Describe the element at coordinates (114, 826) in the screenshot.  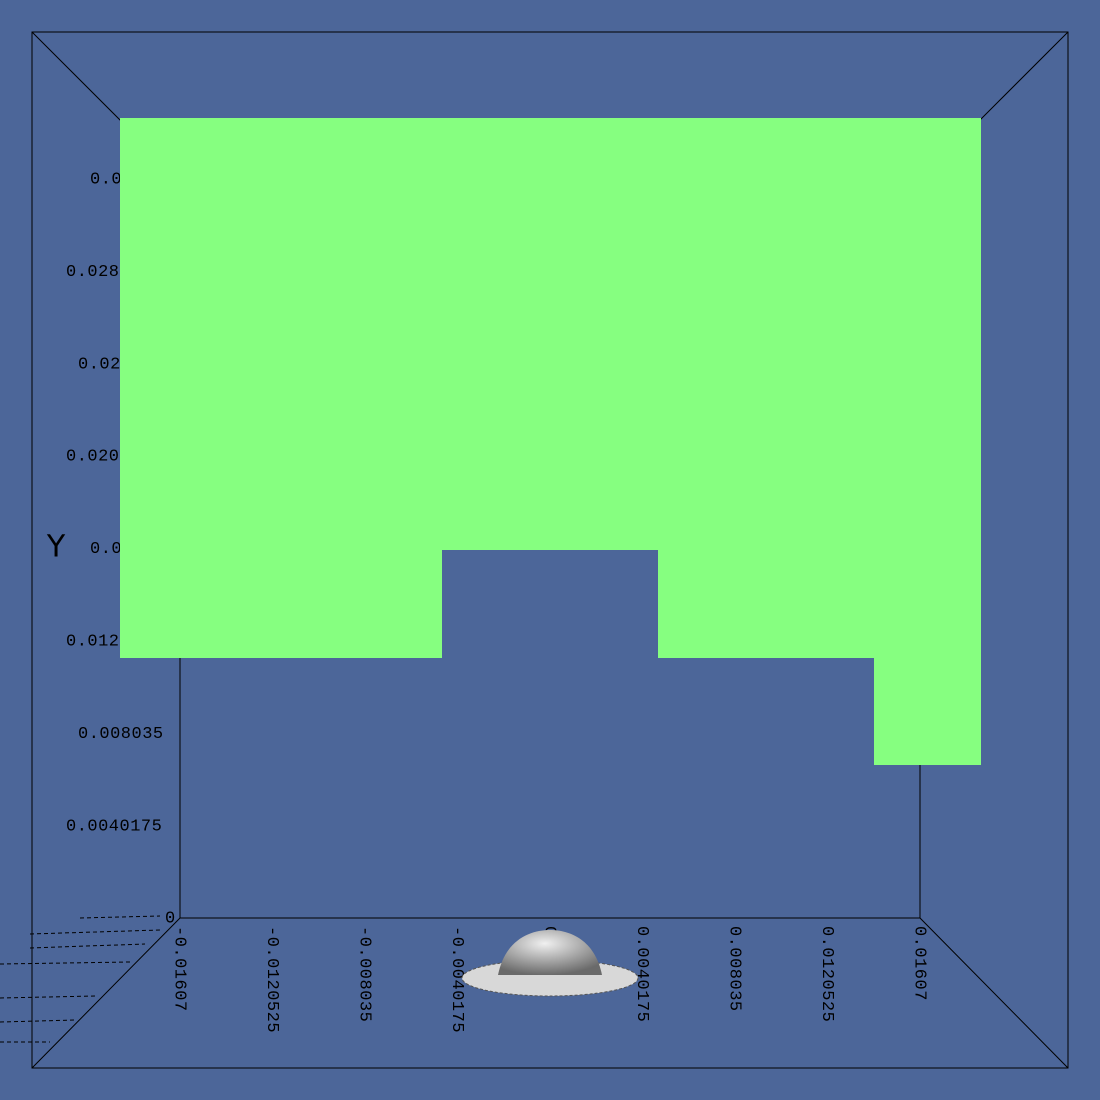
I see `y-tick-label: 0.0040175` at that location.